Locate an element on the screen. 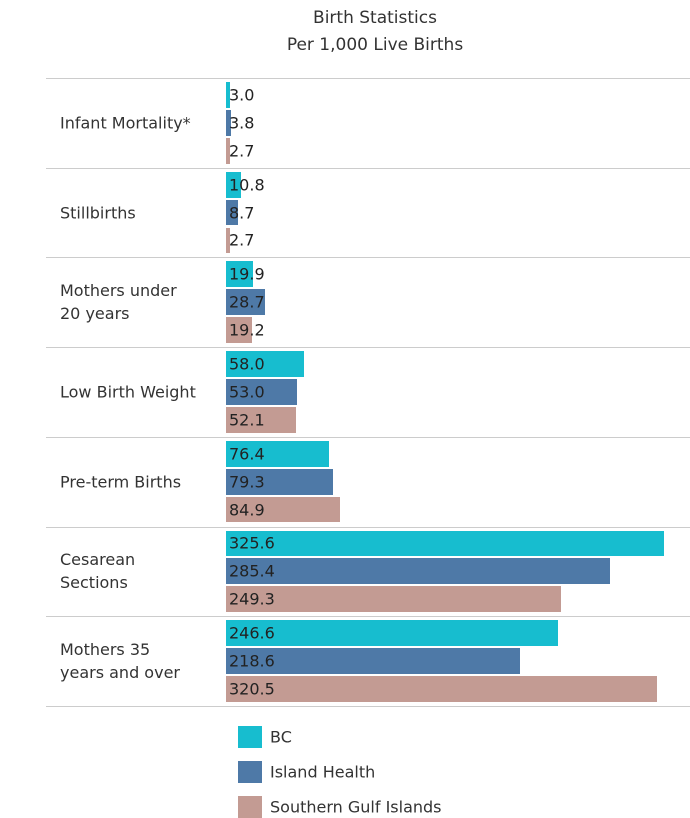 This screenshot has height=818, width=690. legend-label: Southern Gulf Islands is located at coordinates (356, 807).